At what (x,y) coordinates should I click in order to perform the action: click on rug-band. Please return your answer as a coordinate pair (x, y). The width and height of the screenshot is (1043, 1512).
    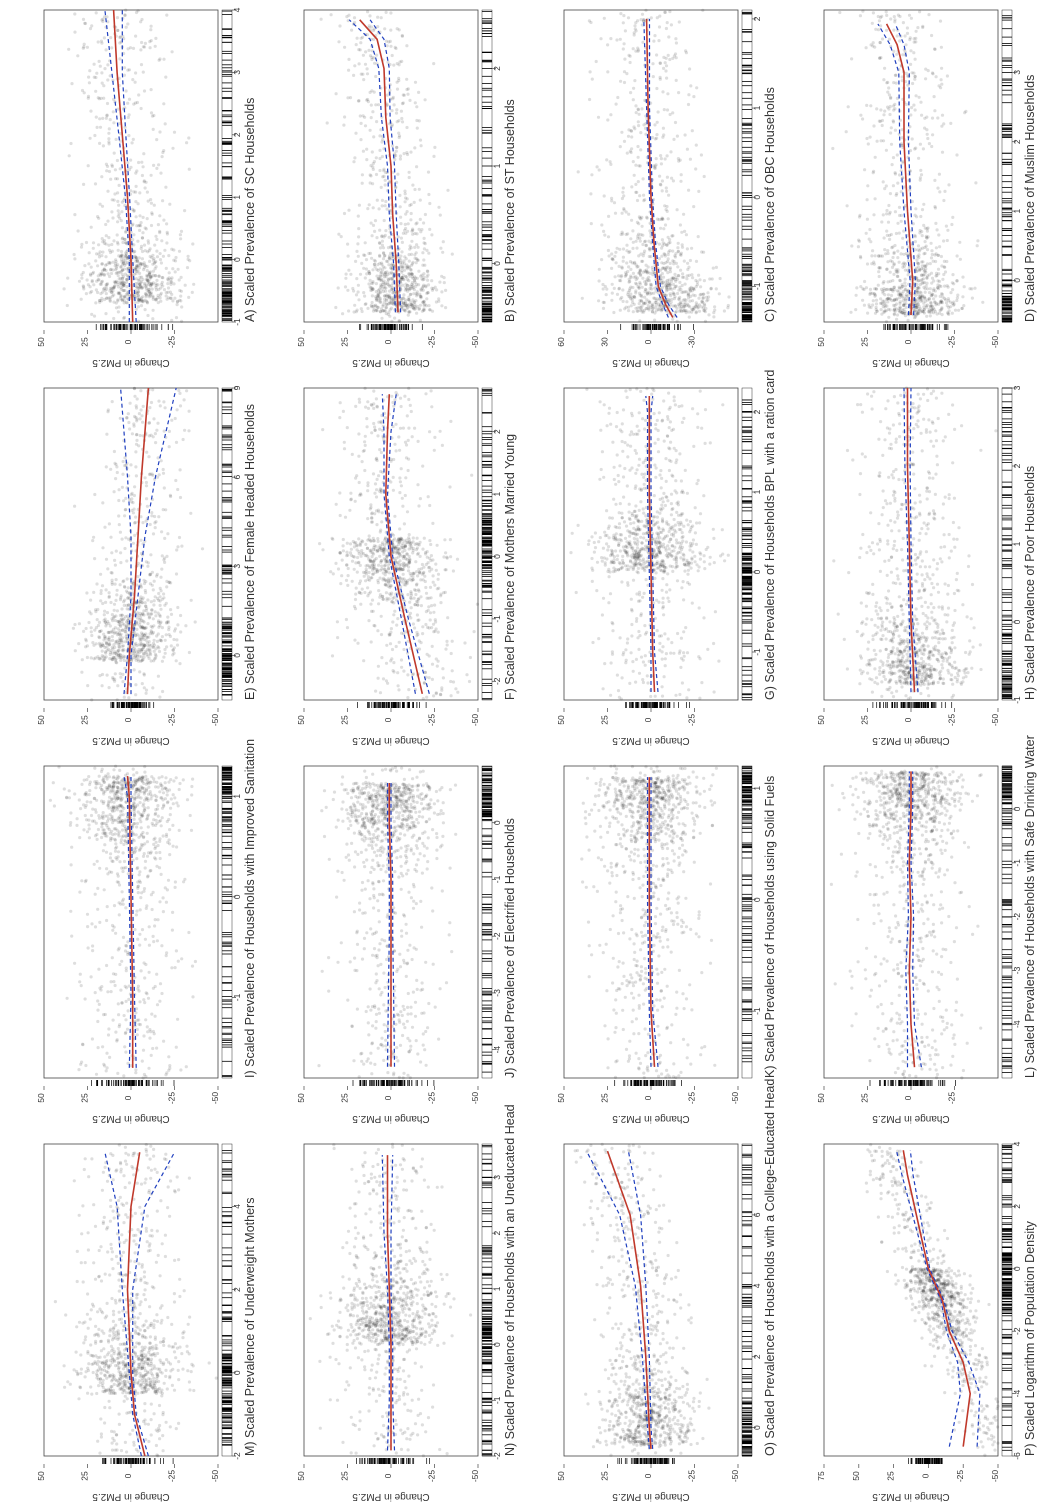
    Looking at the image, I should click on (1007, 166).